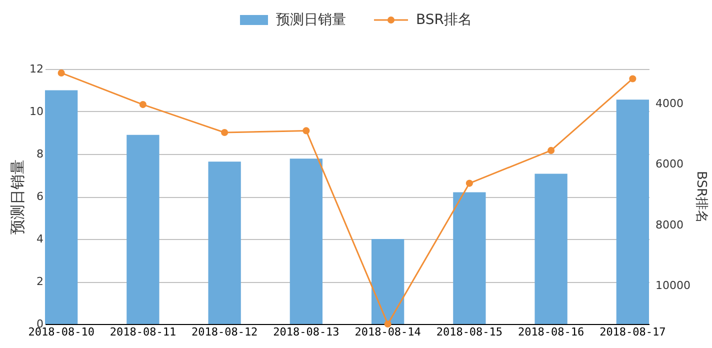  Describe the element at coordinates (700, 197) in the screenshot. I see `y2-axis-title: BSR排名` at that location.